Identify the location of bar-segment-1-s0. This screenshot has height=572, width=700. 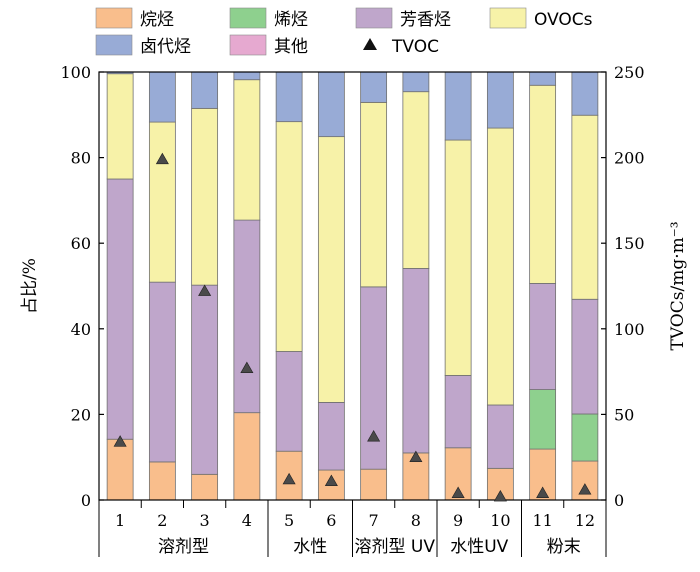
(120, 469).